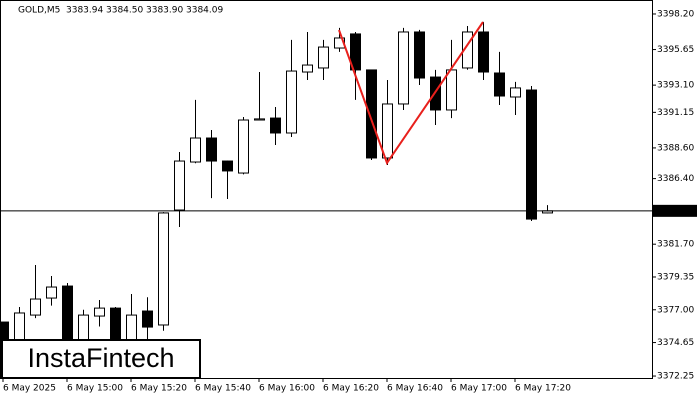 This screenshot has height=400, width=700. Describe the element at coordinates (675, 277) in the screenshot. I see `y-tick-label: 3379.35` at that location.